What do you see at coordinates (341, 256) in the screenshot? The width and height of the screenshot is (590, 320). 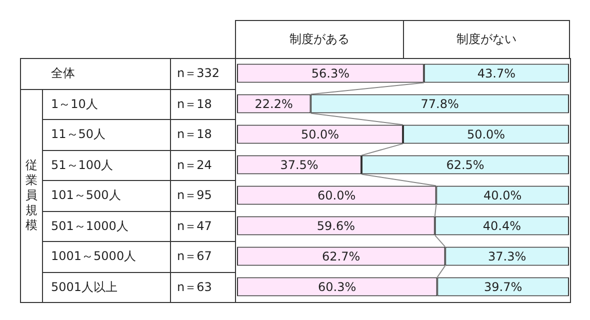 I see `data-label: 62.7%` at bounding box center [341, 256].